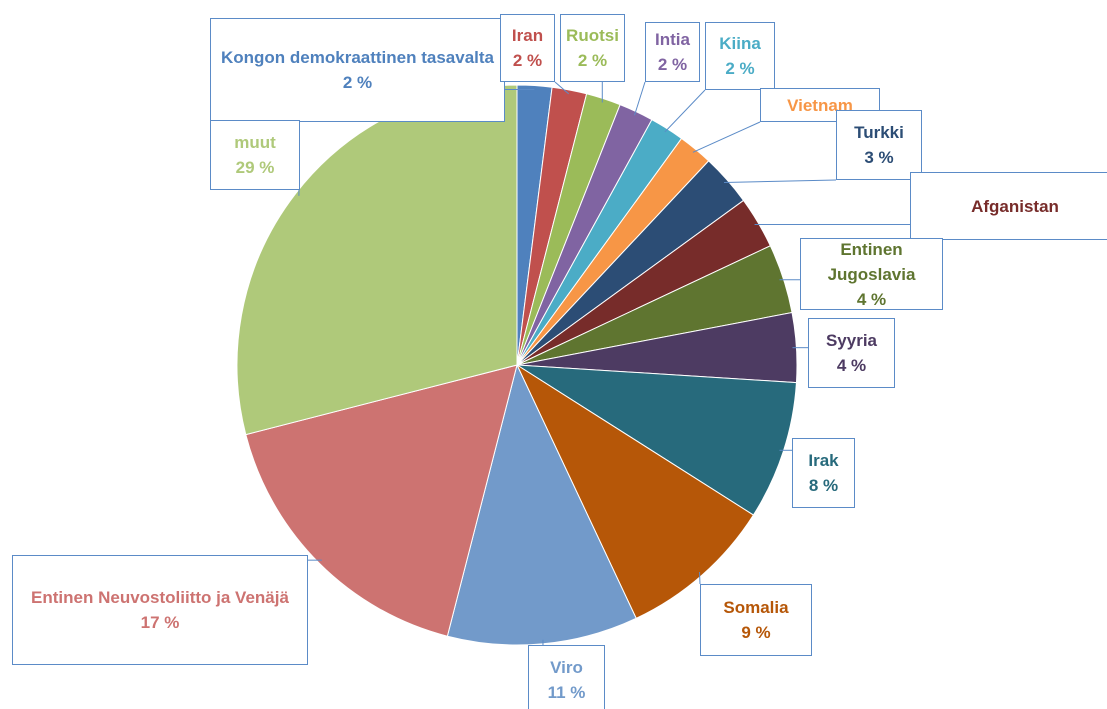 The width and height of the screenshot is (1107, 709). I want to click on category-name: Vietnam, so click(820, 105).